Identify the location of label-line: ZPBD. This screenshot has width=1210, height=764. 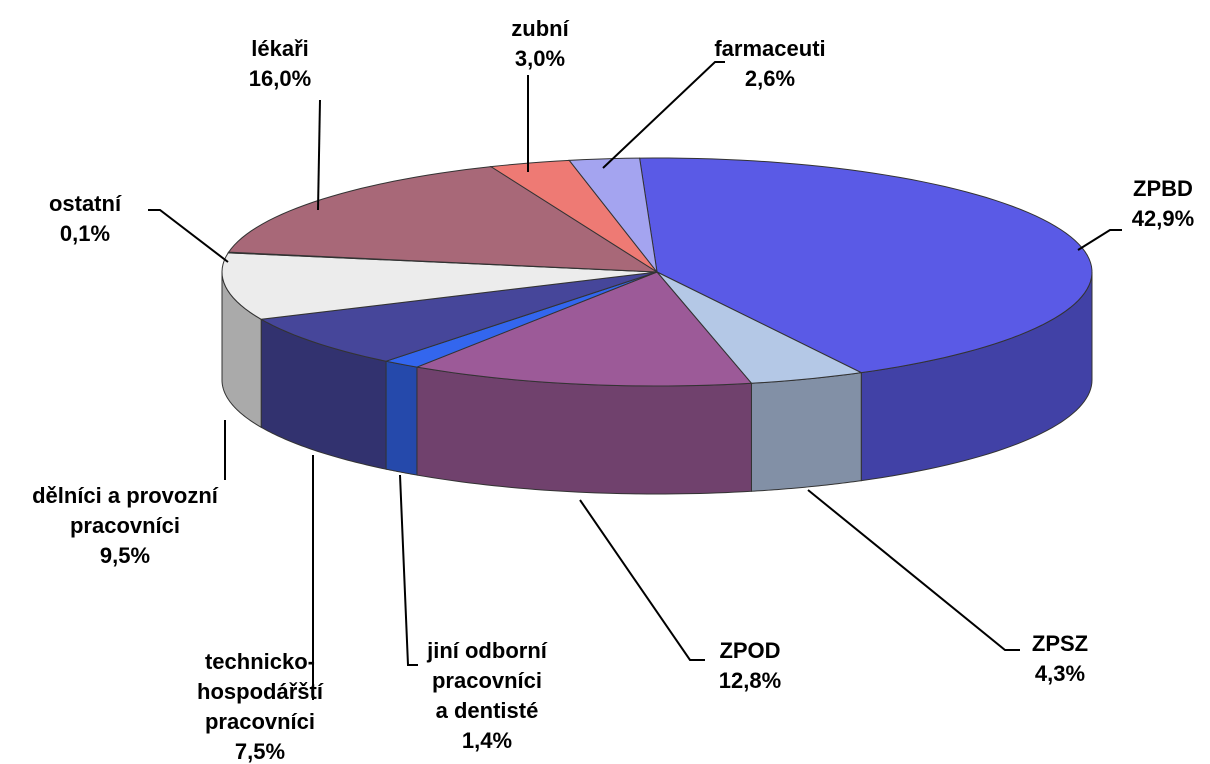
(1163, 188).